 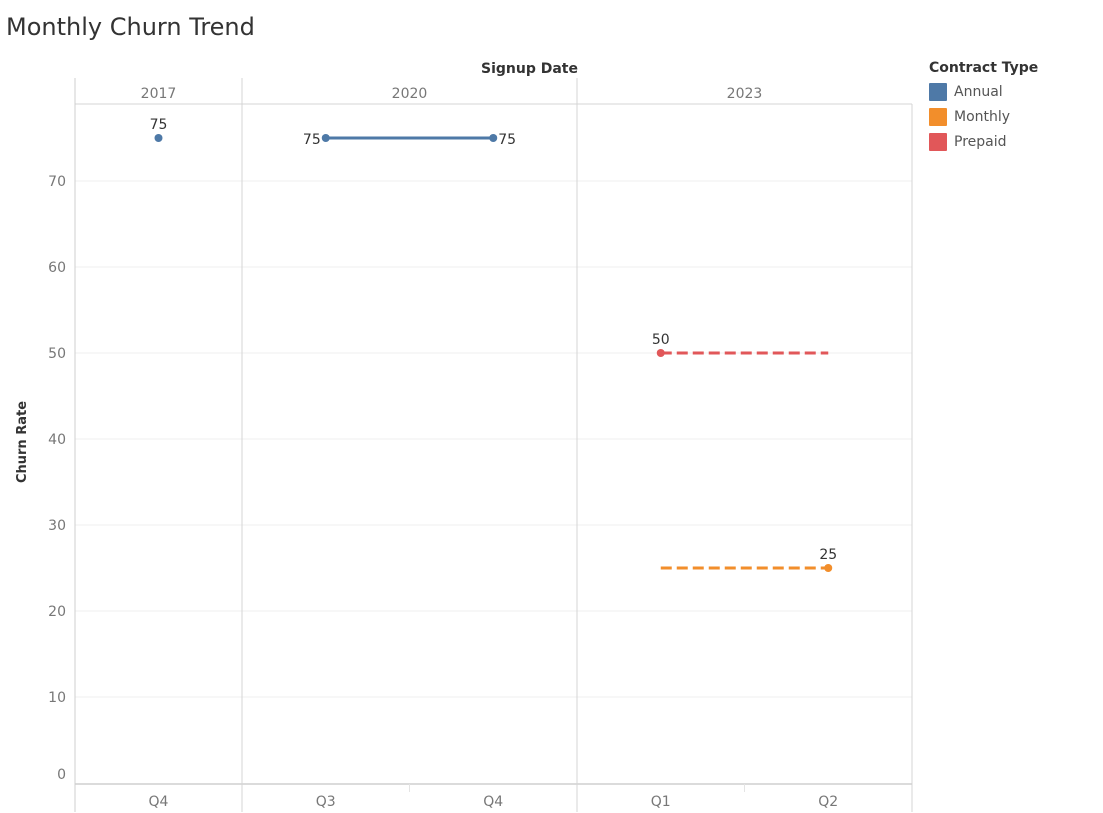 I want to click on legend-item-annual: Annual, so click(x=983, y=91).